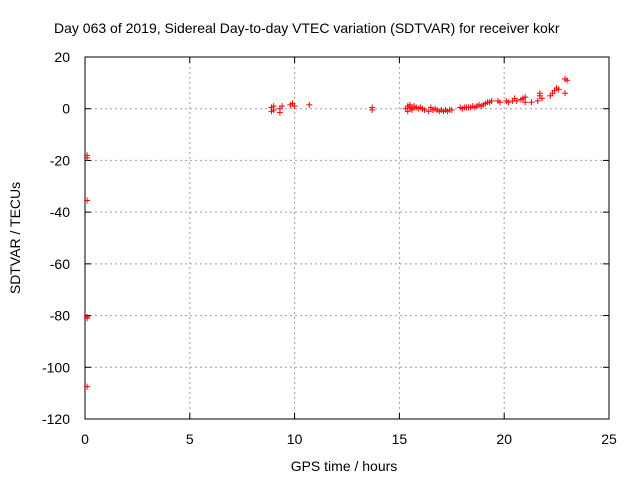 This screenshot has width=640, height=480. What do you see at coordinates (56, 367) in the screenshot?
I see `y-tick-label: -100` at bounding box center [56, 367].